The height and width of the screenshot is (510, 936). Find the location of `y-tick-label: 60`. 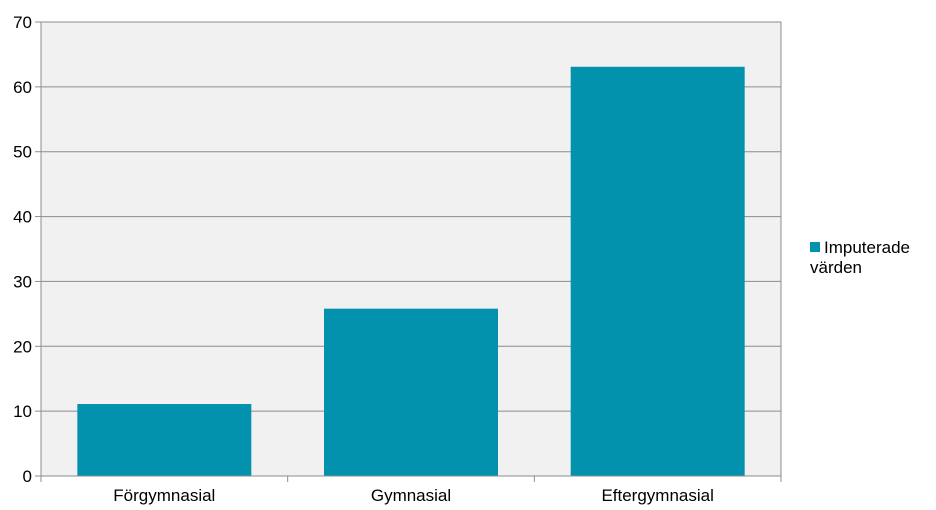

y-tick-label: 60 is located at coordinates (22, 87).